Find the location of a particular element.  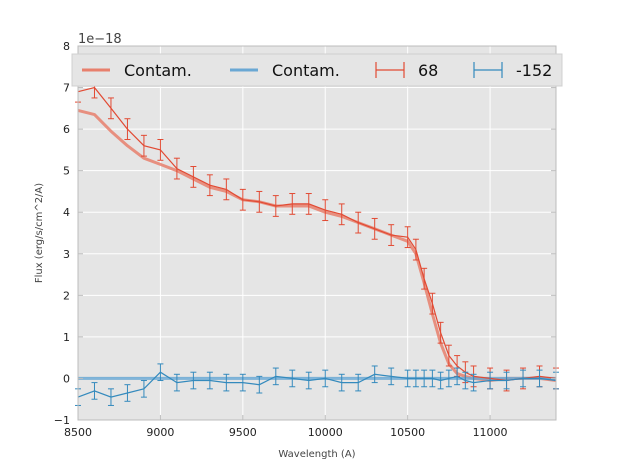

y-tick-label: 5 is located at coordinates (66, 171).